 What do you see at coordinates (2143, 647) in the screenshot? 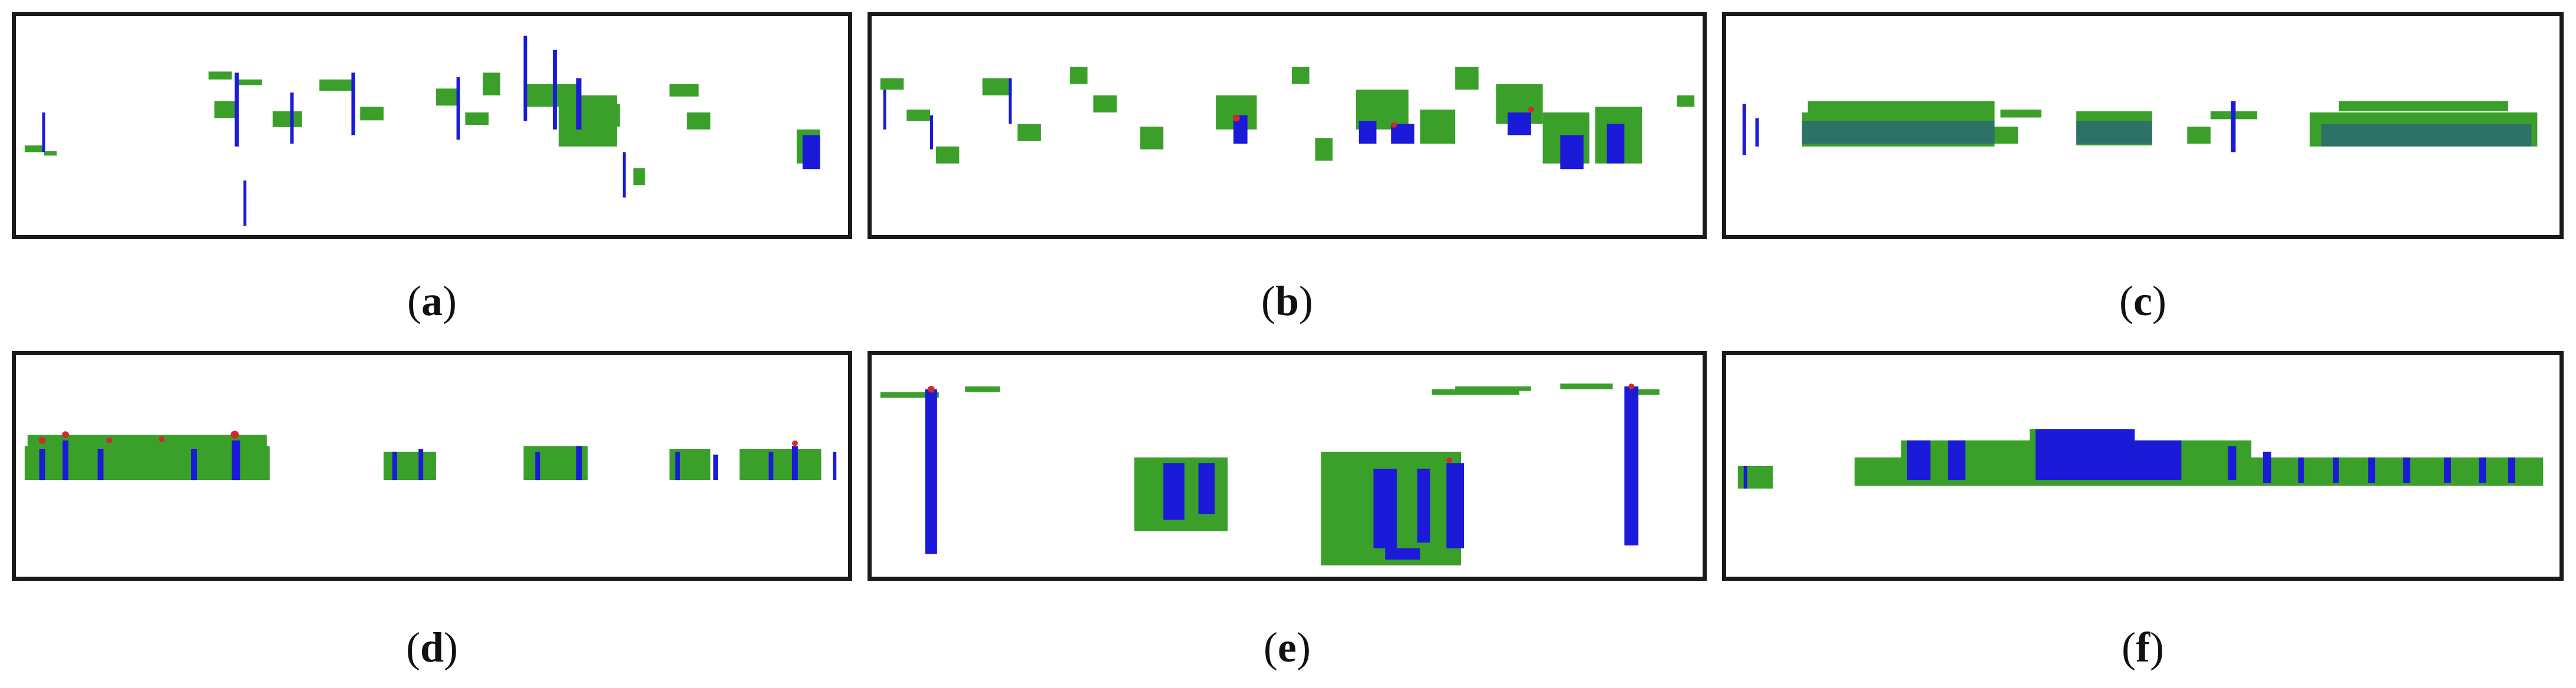
I see `caption-f: (f)` at bounding box center [2143, 647].